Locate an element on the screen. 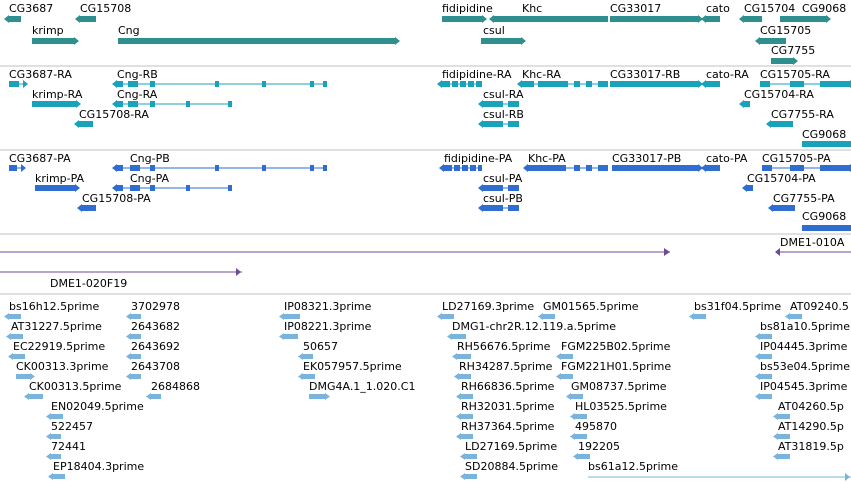 The width and height of the screenshot is (851, 482). feature-ip04545-3prime: IP04545.3prime is located at coordinates (801, 390).